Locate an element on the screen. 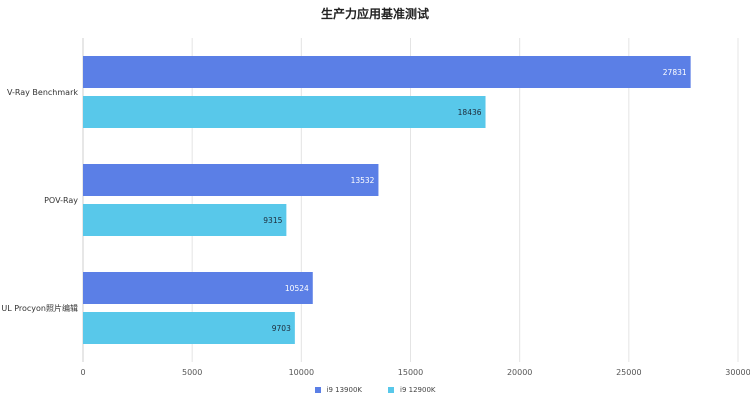 This screenshot has height=407, width=750. x-tick-label-1: 5000 is located at coordinates (192, 372).